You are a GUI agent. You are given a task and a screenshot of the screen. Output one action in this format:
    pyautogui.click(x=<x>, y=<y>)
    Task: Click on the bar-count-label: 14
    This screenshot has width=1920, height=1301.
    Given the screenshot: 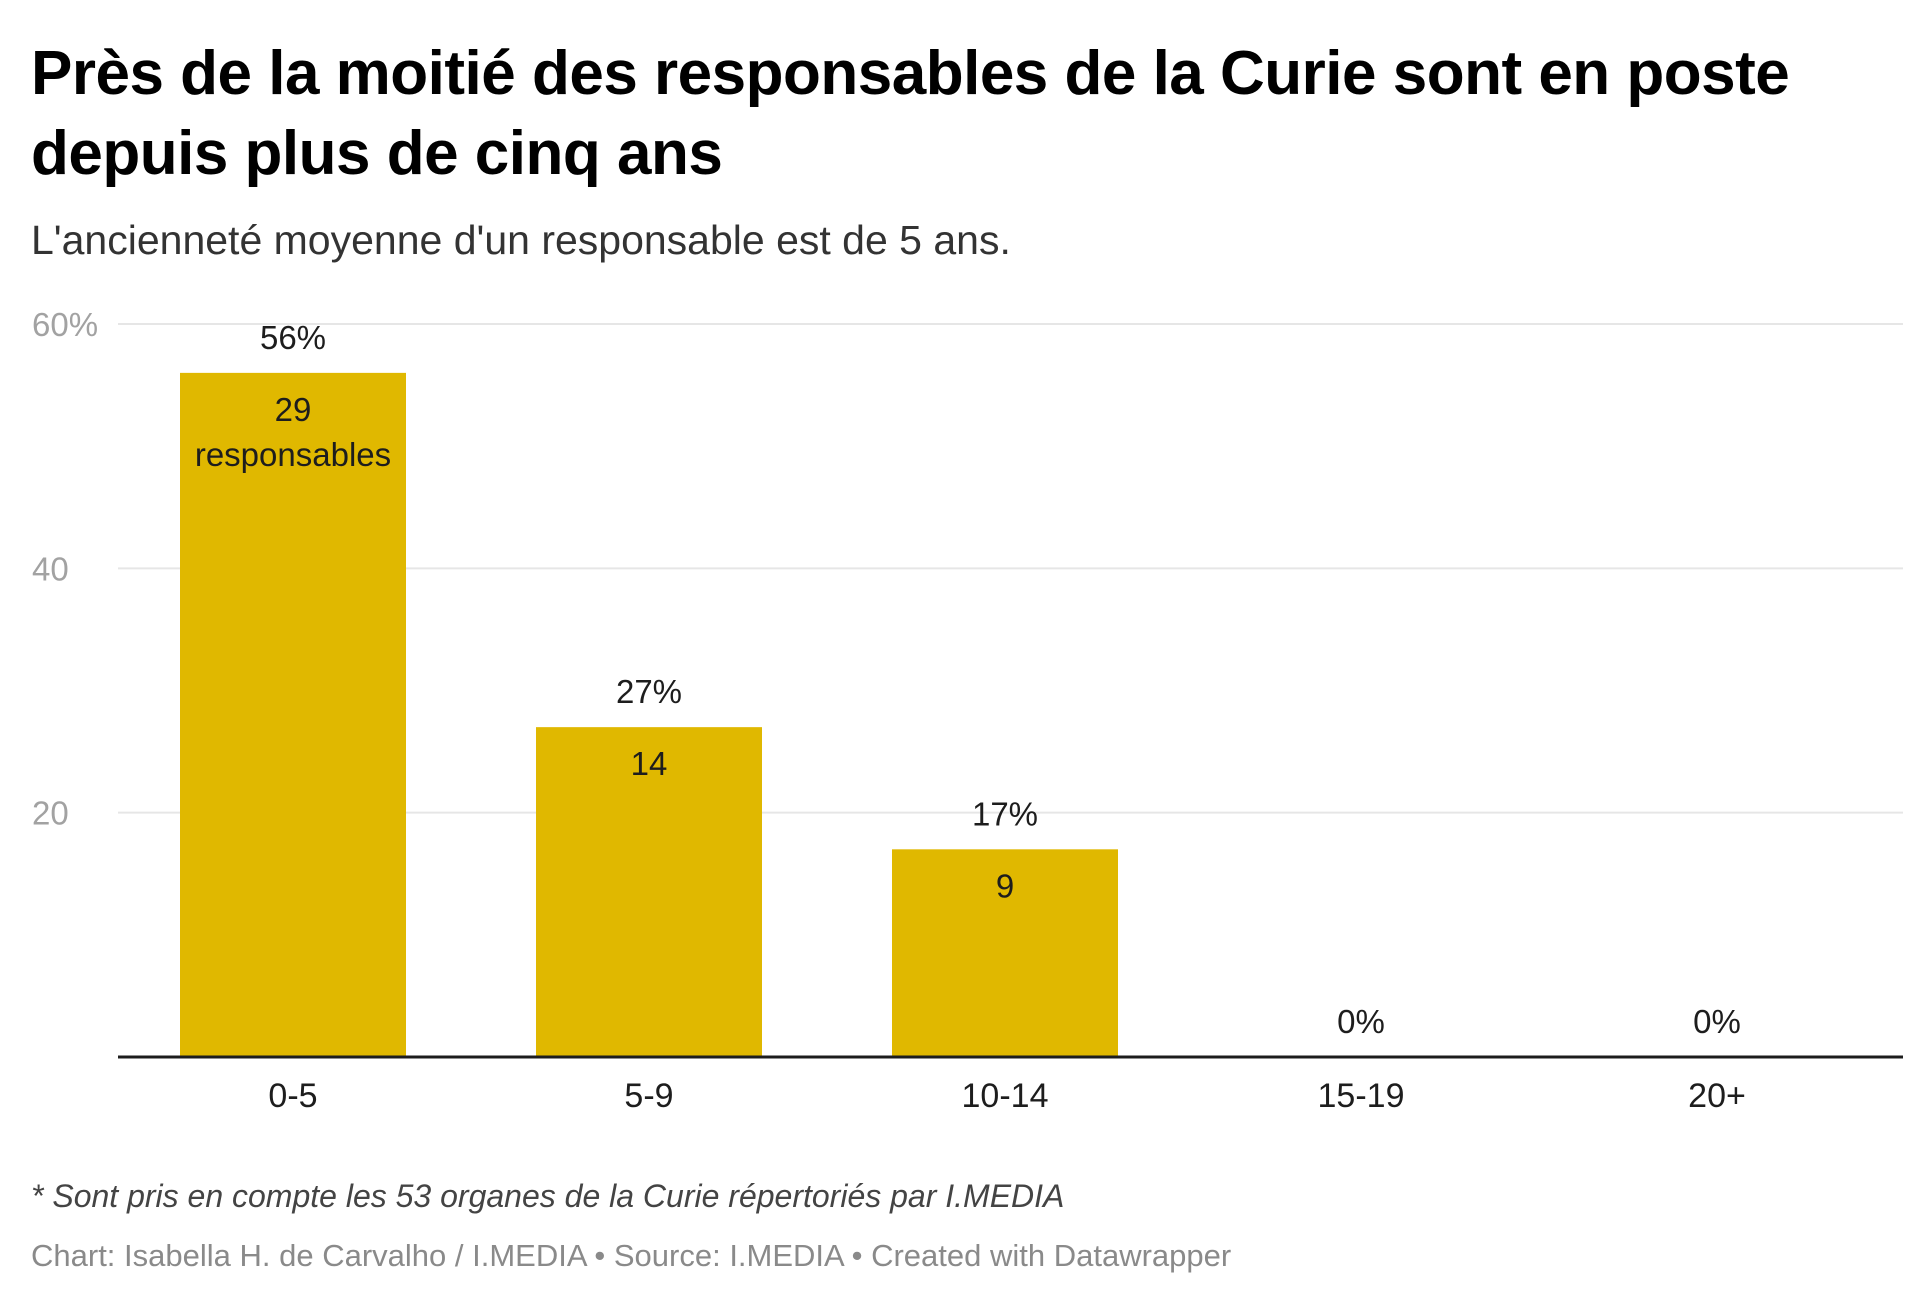 What is the action you would take?
    pyautogui.click(x=649, y=763)
    